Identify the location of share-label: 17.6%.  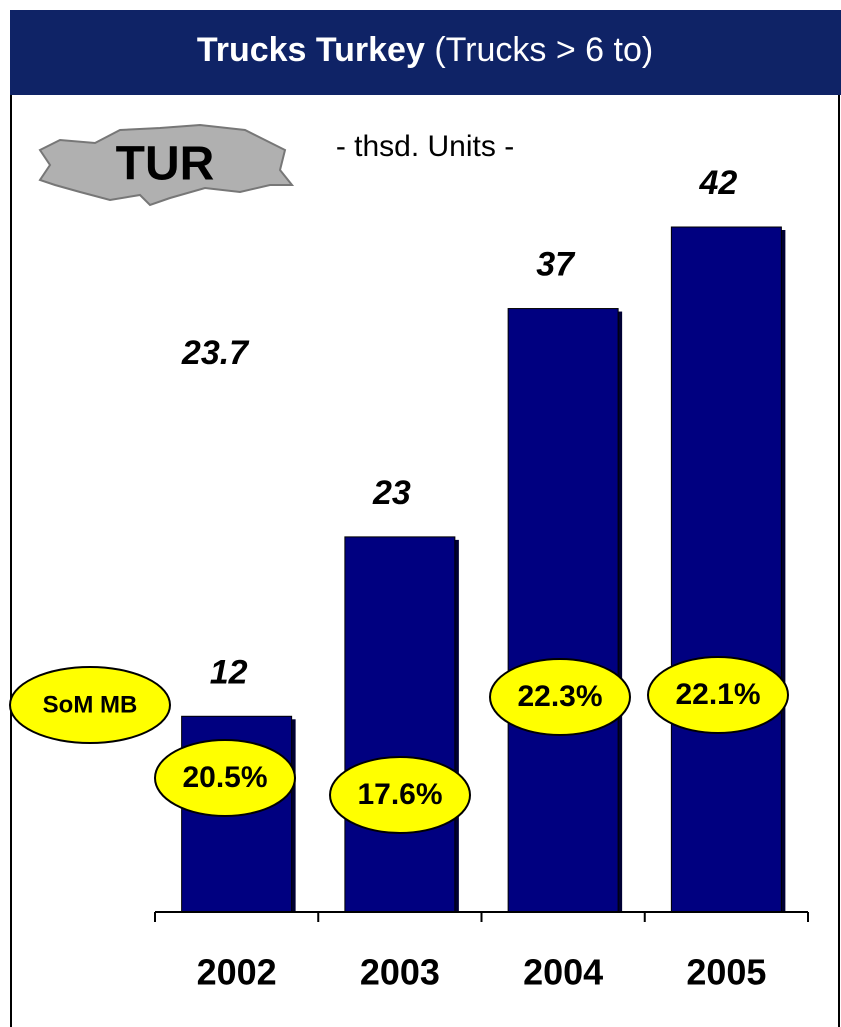
(399, 794).